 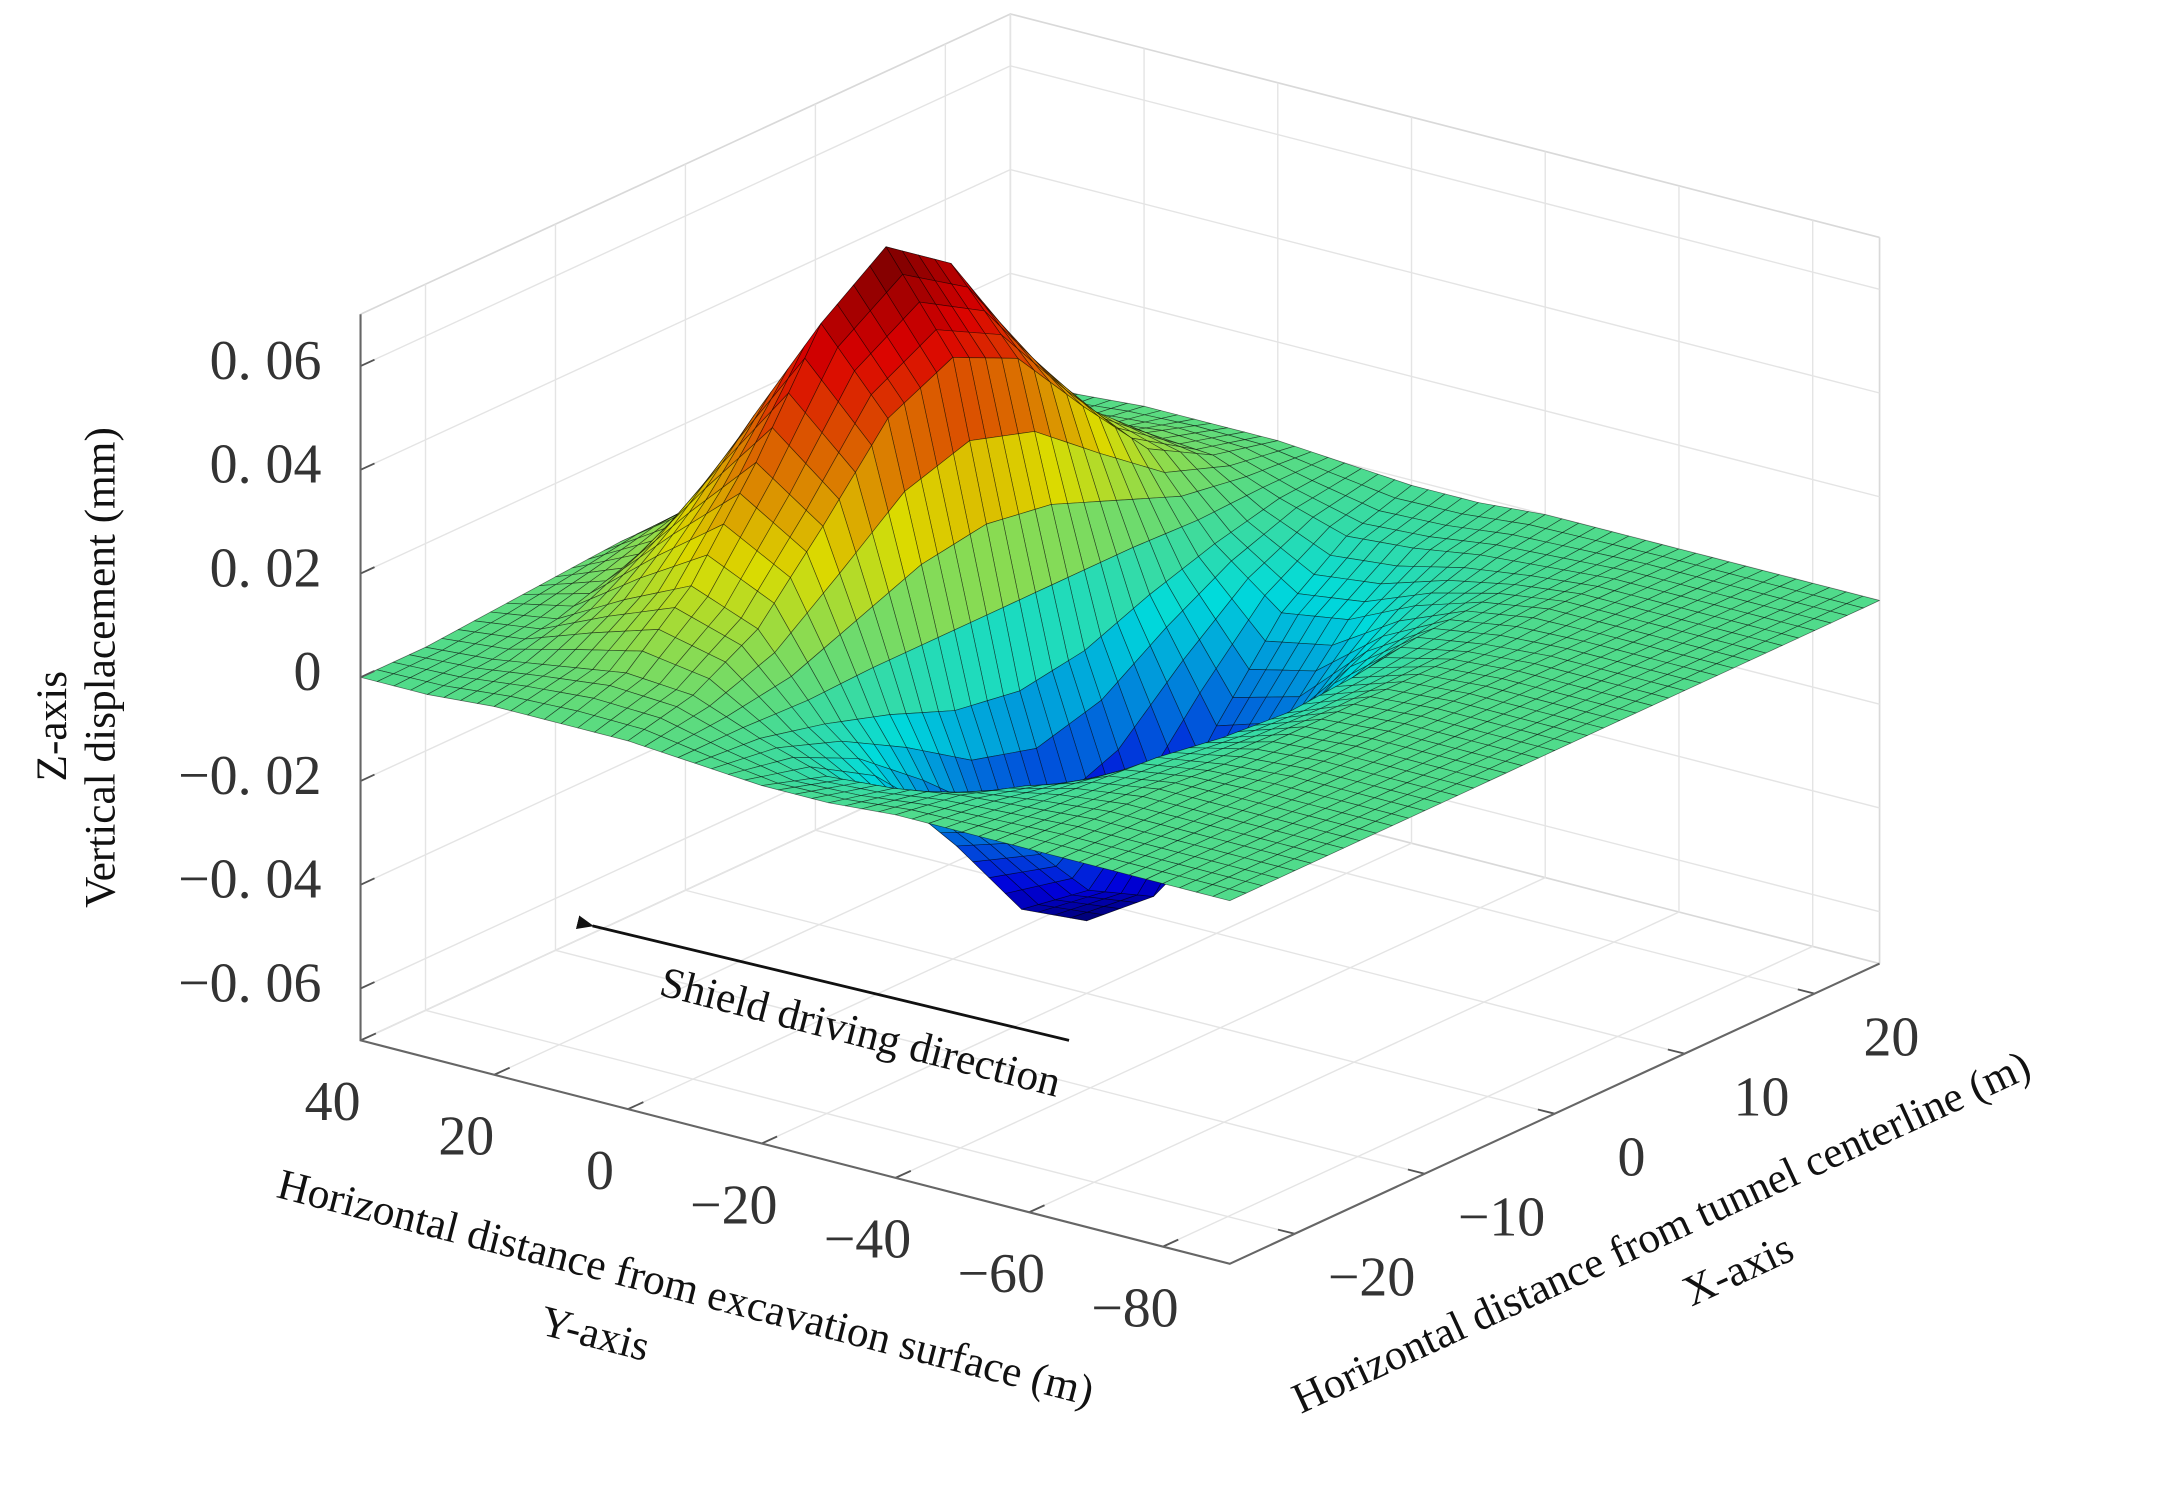 I want to click on z-tick-label: −0. 06, so click(x=249, y=983).